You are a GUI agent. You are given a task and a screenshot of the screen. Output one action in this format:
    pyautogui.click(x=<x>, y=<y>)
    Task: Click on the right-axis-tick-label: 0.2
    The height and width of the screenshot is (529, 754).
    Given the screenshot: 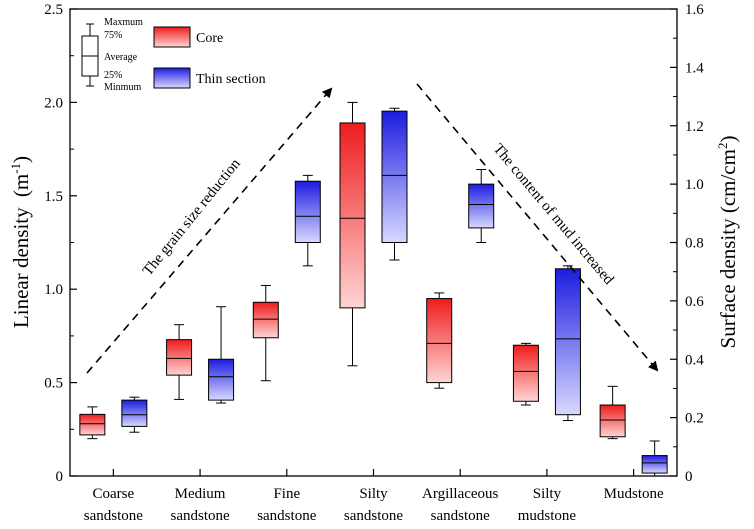 What is the action you would take?
    pyautogui.click(x=694, y=419)
    